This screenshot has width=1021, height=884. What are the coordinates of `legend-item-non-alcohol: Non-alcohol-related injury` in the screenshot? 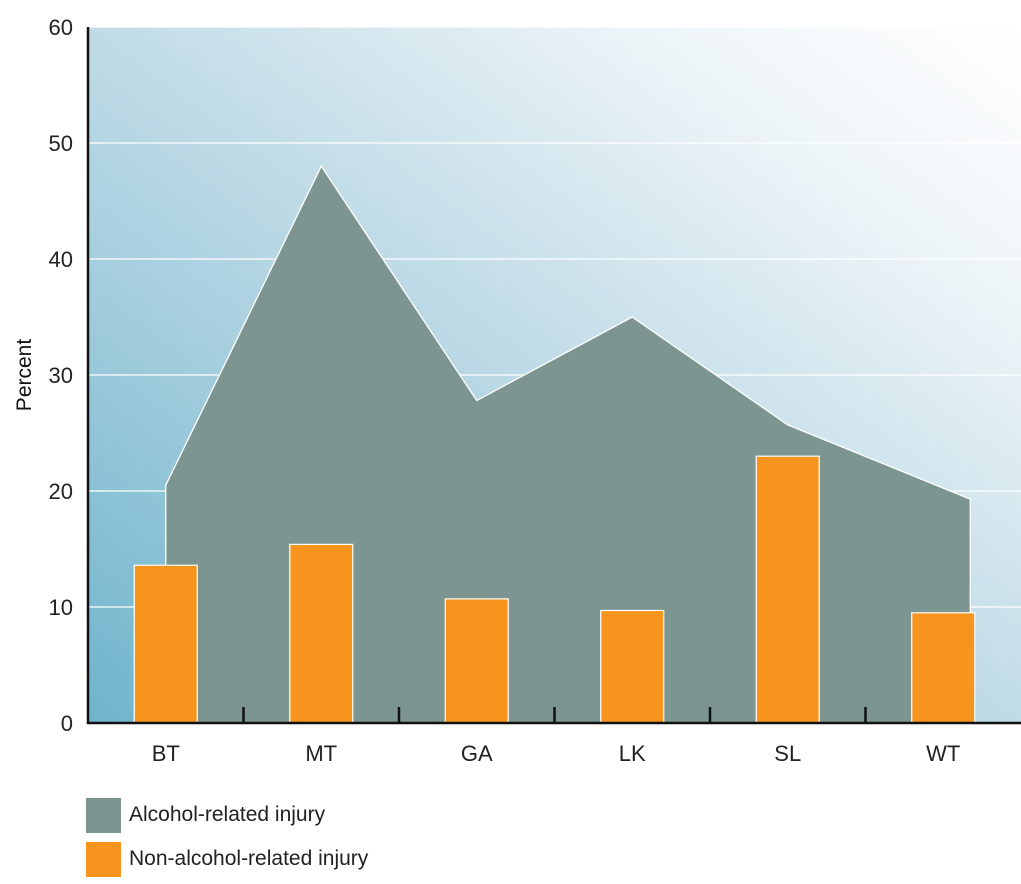 It's located at (386, 859).